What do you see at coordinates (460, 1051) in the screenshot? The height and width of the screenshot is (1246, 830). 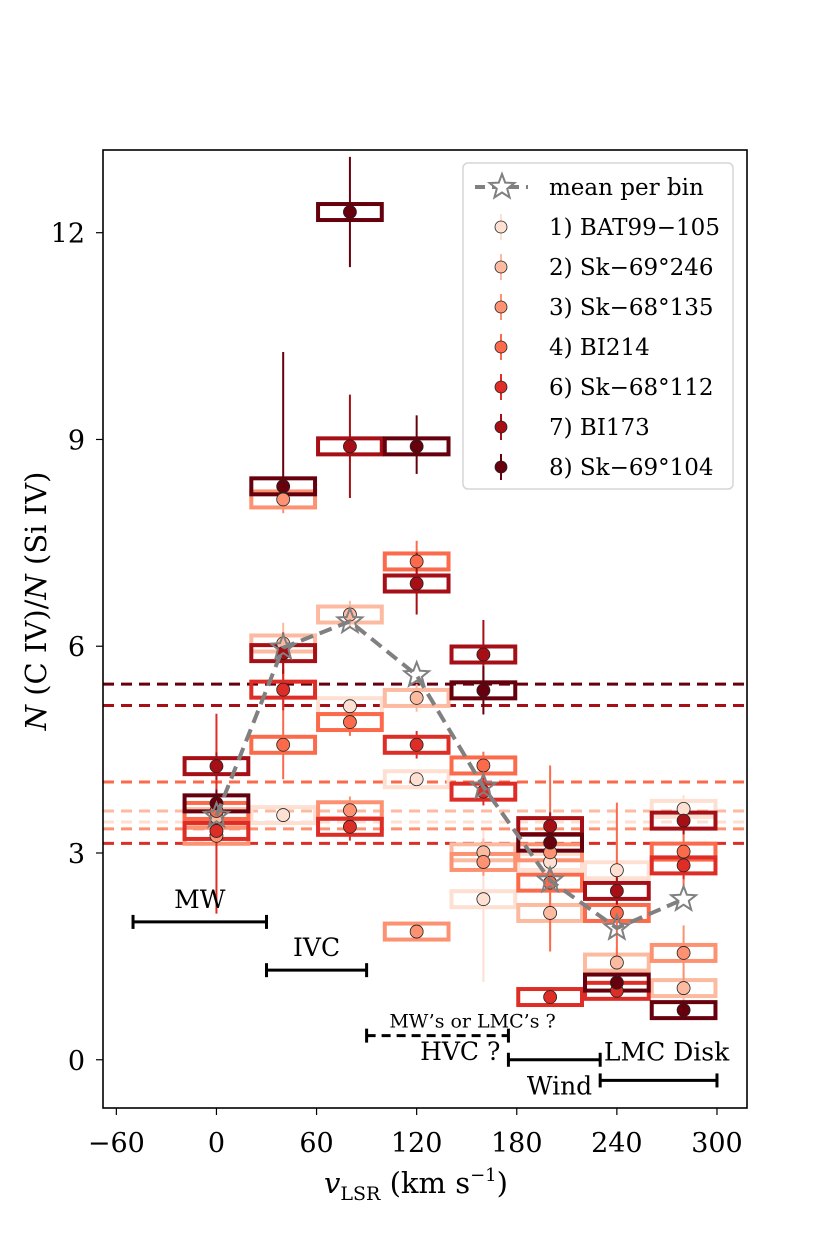 I see `range-label: HVC ?` at bounding box center [460, 1051].